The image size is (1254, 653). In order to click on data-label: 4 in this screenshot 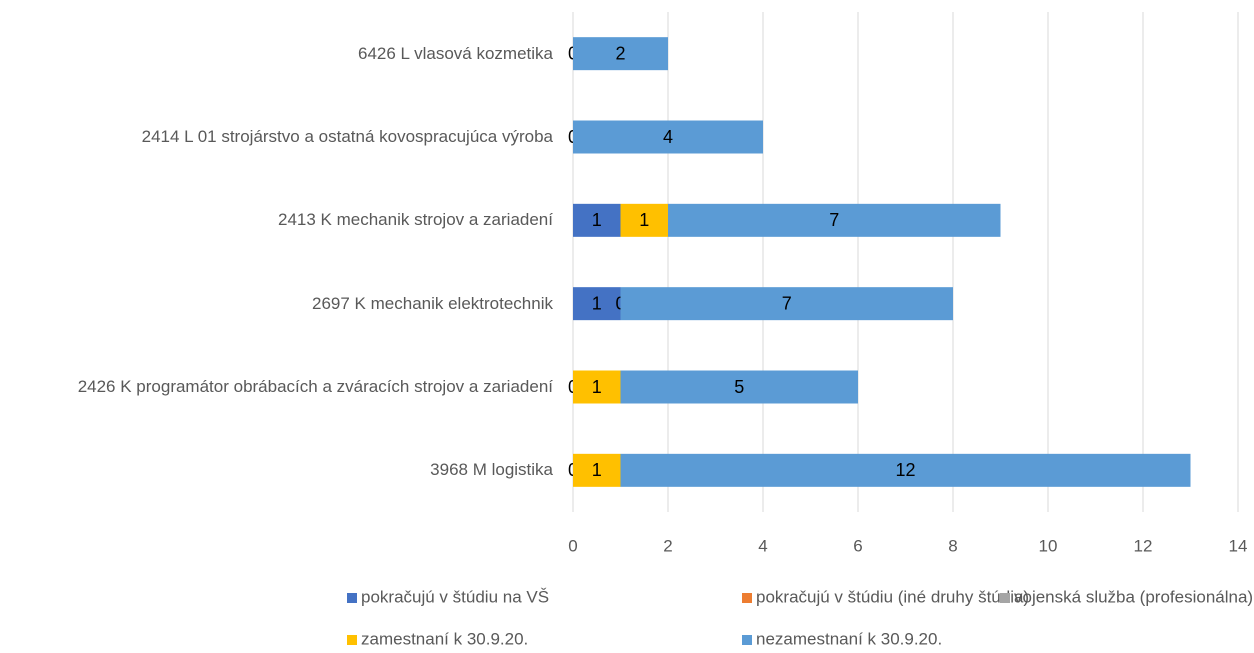, I will do `click(668, 137)`.